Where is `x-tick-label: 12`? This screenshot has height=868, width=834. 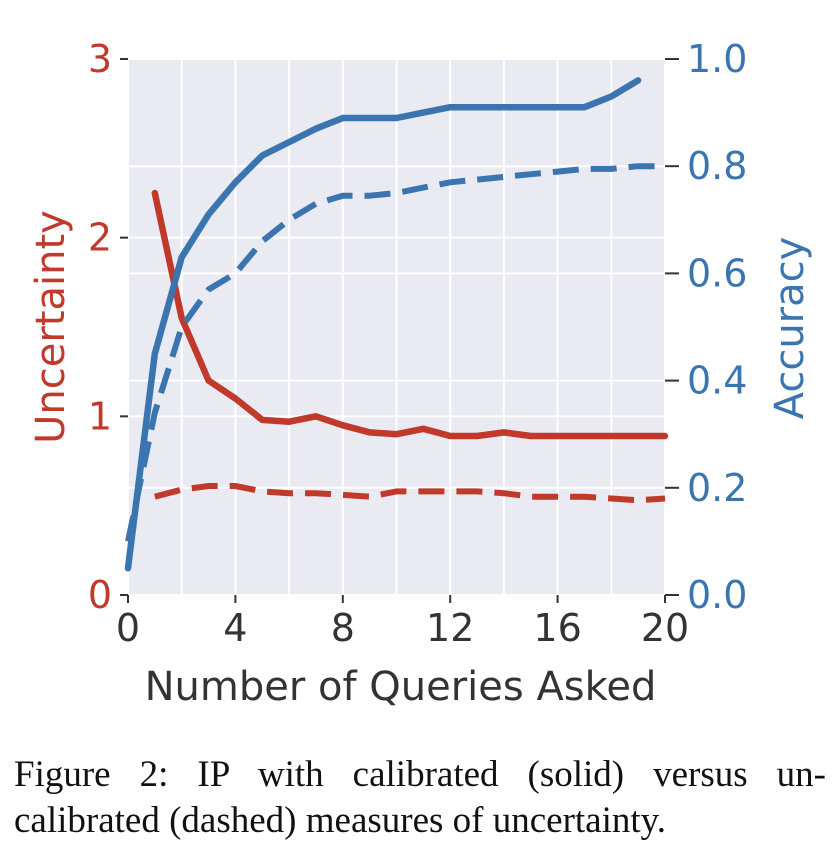 x-tick-label: 12 is located at coordinates (450, 628).